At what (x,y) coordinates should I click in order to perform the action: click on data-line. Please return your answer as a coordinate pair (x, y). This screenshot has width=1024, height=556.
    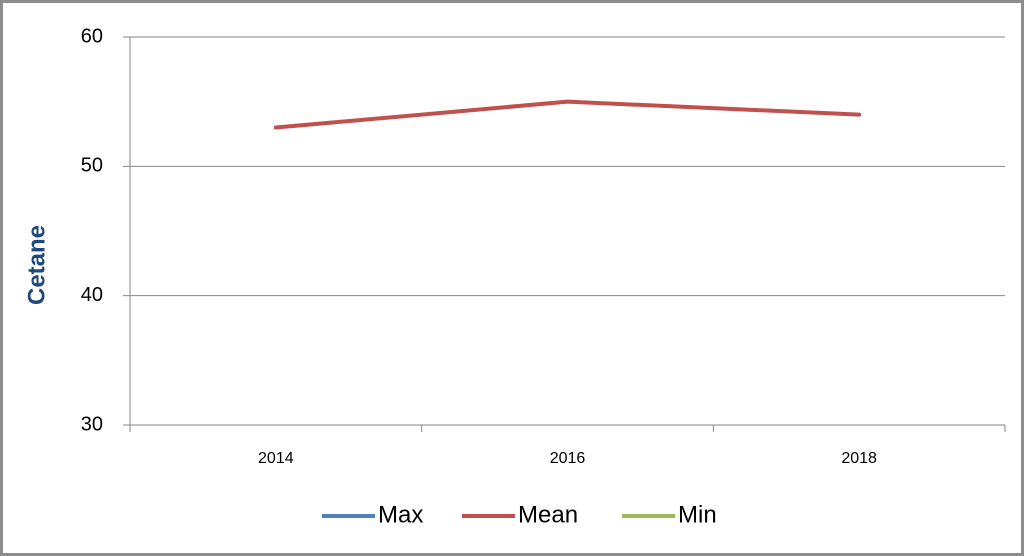
    Looking at the image, I should click on (567, 114).